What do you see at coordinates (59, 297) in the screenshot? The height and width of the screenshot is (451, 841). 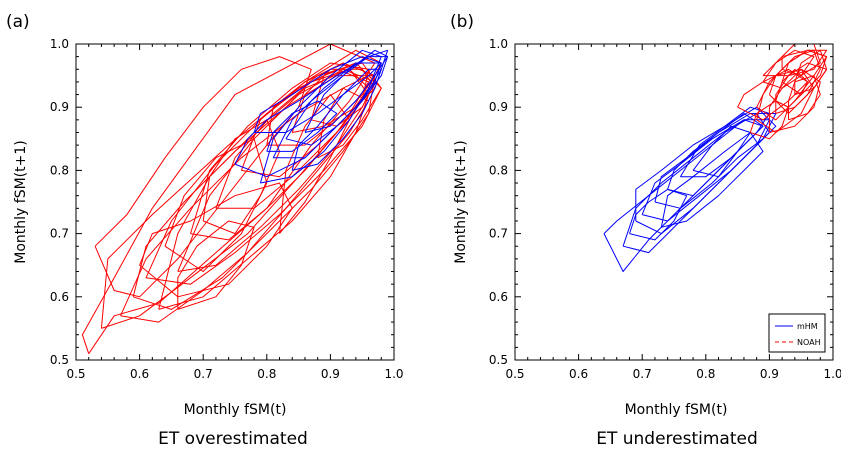 I see `panel-a-y-tick-label: 0.6` at bounding box center [59, 297].